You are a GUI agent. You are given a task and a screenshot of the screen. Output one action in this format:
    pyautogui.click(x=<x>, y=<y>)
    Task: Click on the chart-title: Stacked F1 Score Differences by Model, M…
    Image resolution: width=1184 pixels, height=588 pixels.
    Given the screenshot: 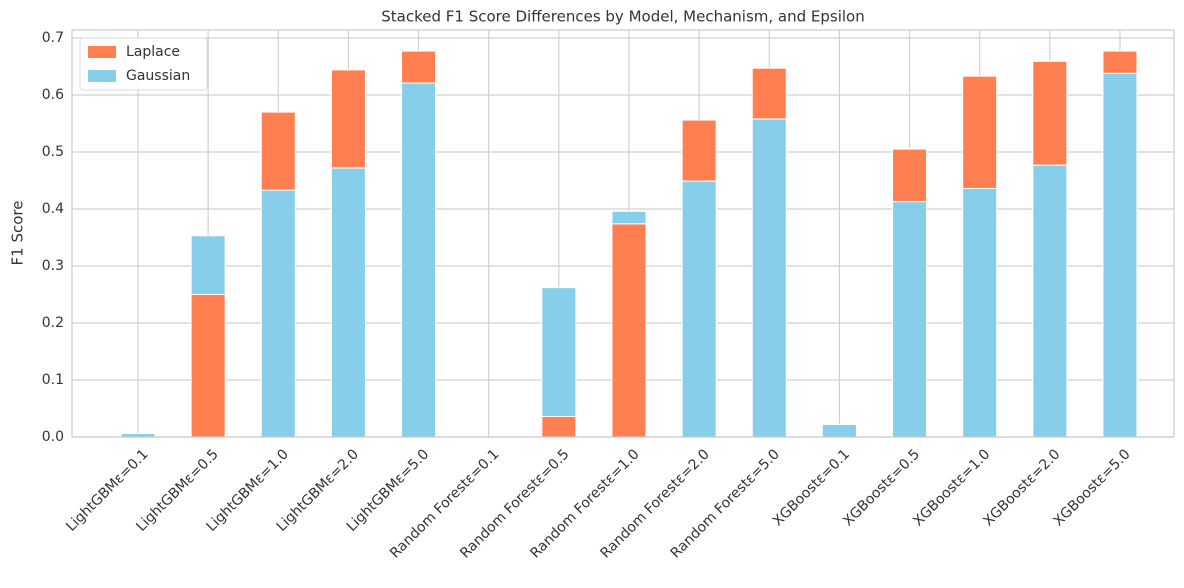 What is the action you would take?
    pyautogui.click(x=622, y=17)
    